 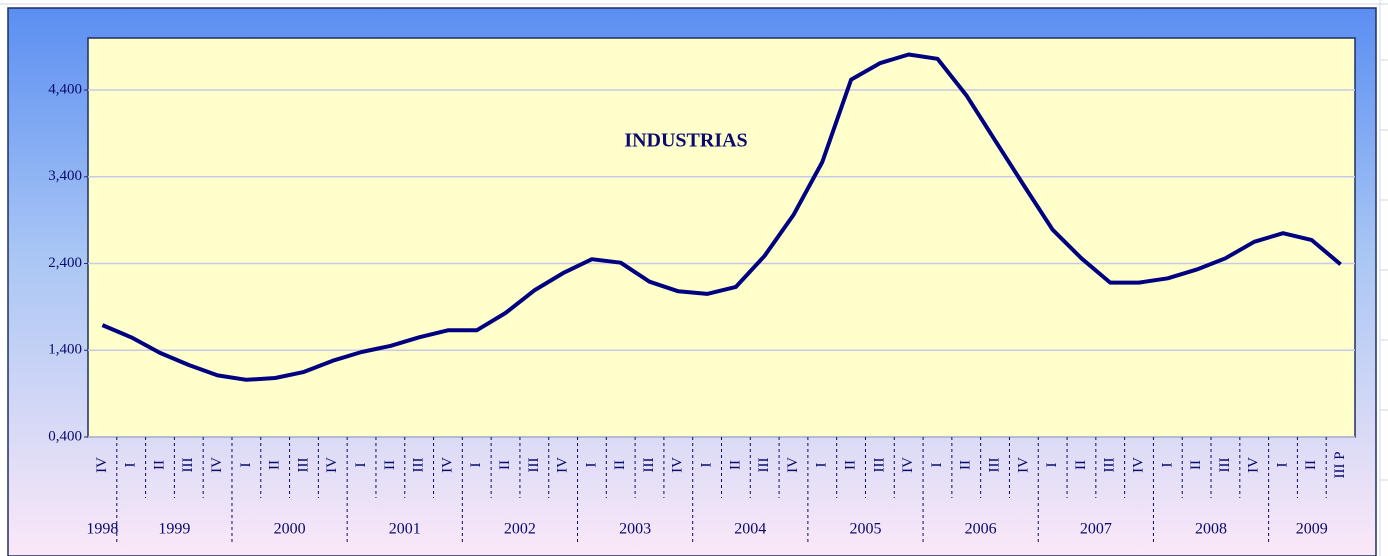 What do you see at coordinates (174, 529) in the screenshot?
I see `year-label: 1999` at bounding box center [174, 529].